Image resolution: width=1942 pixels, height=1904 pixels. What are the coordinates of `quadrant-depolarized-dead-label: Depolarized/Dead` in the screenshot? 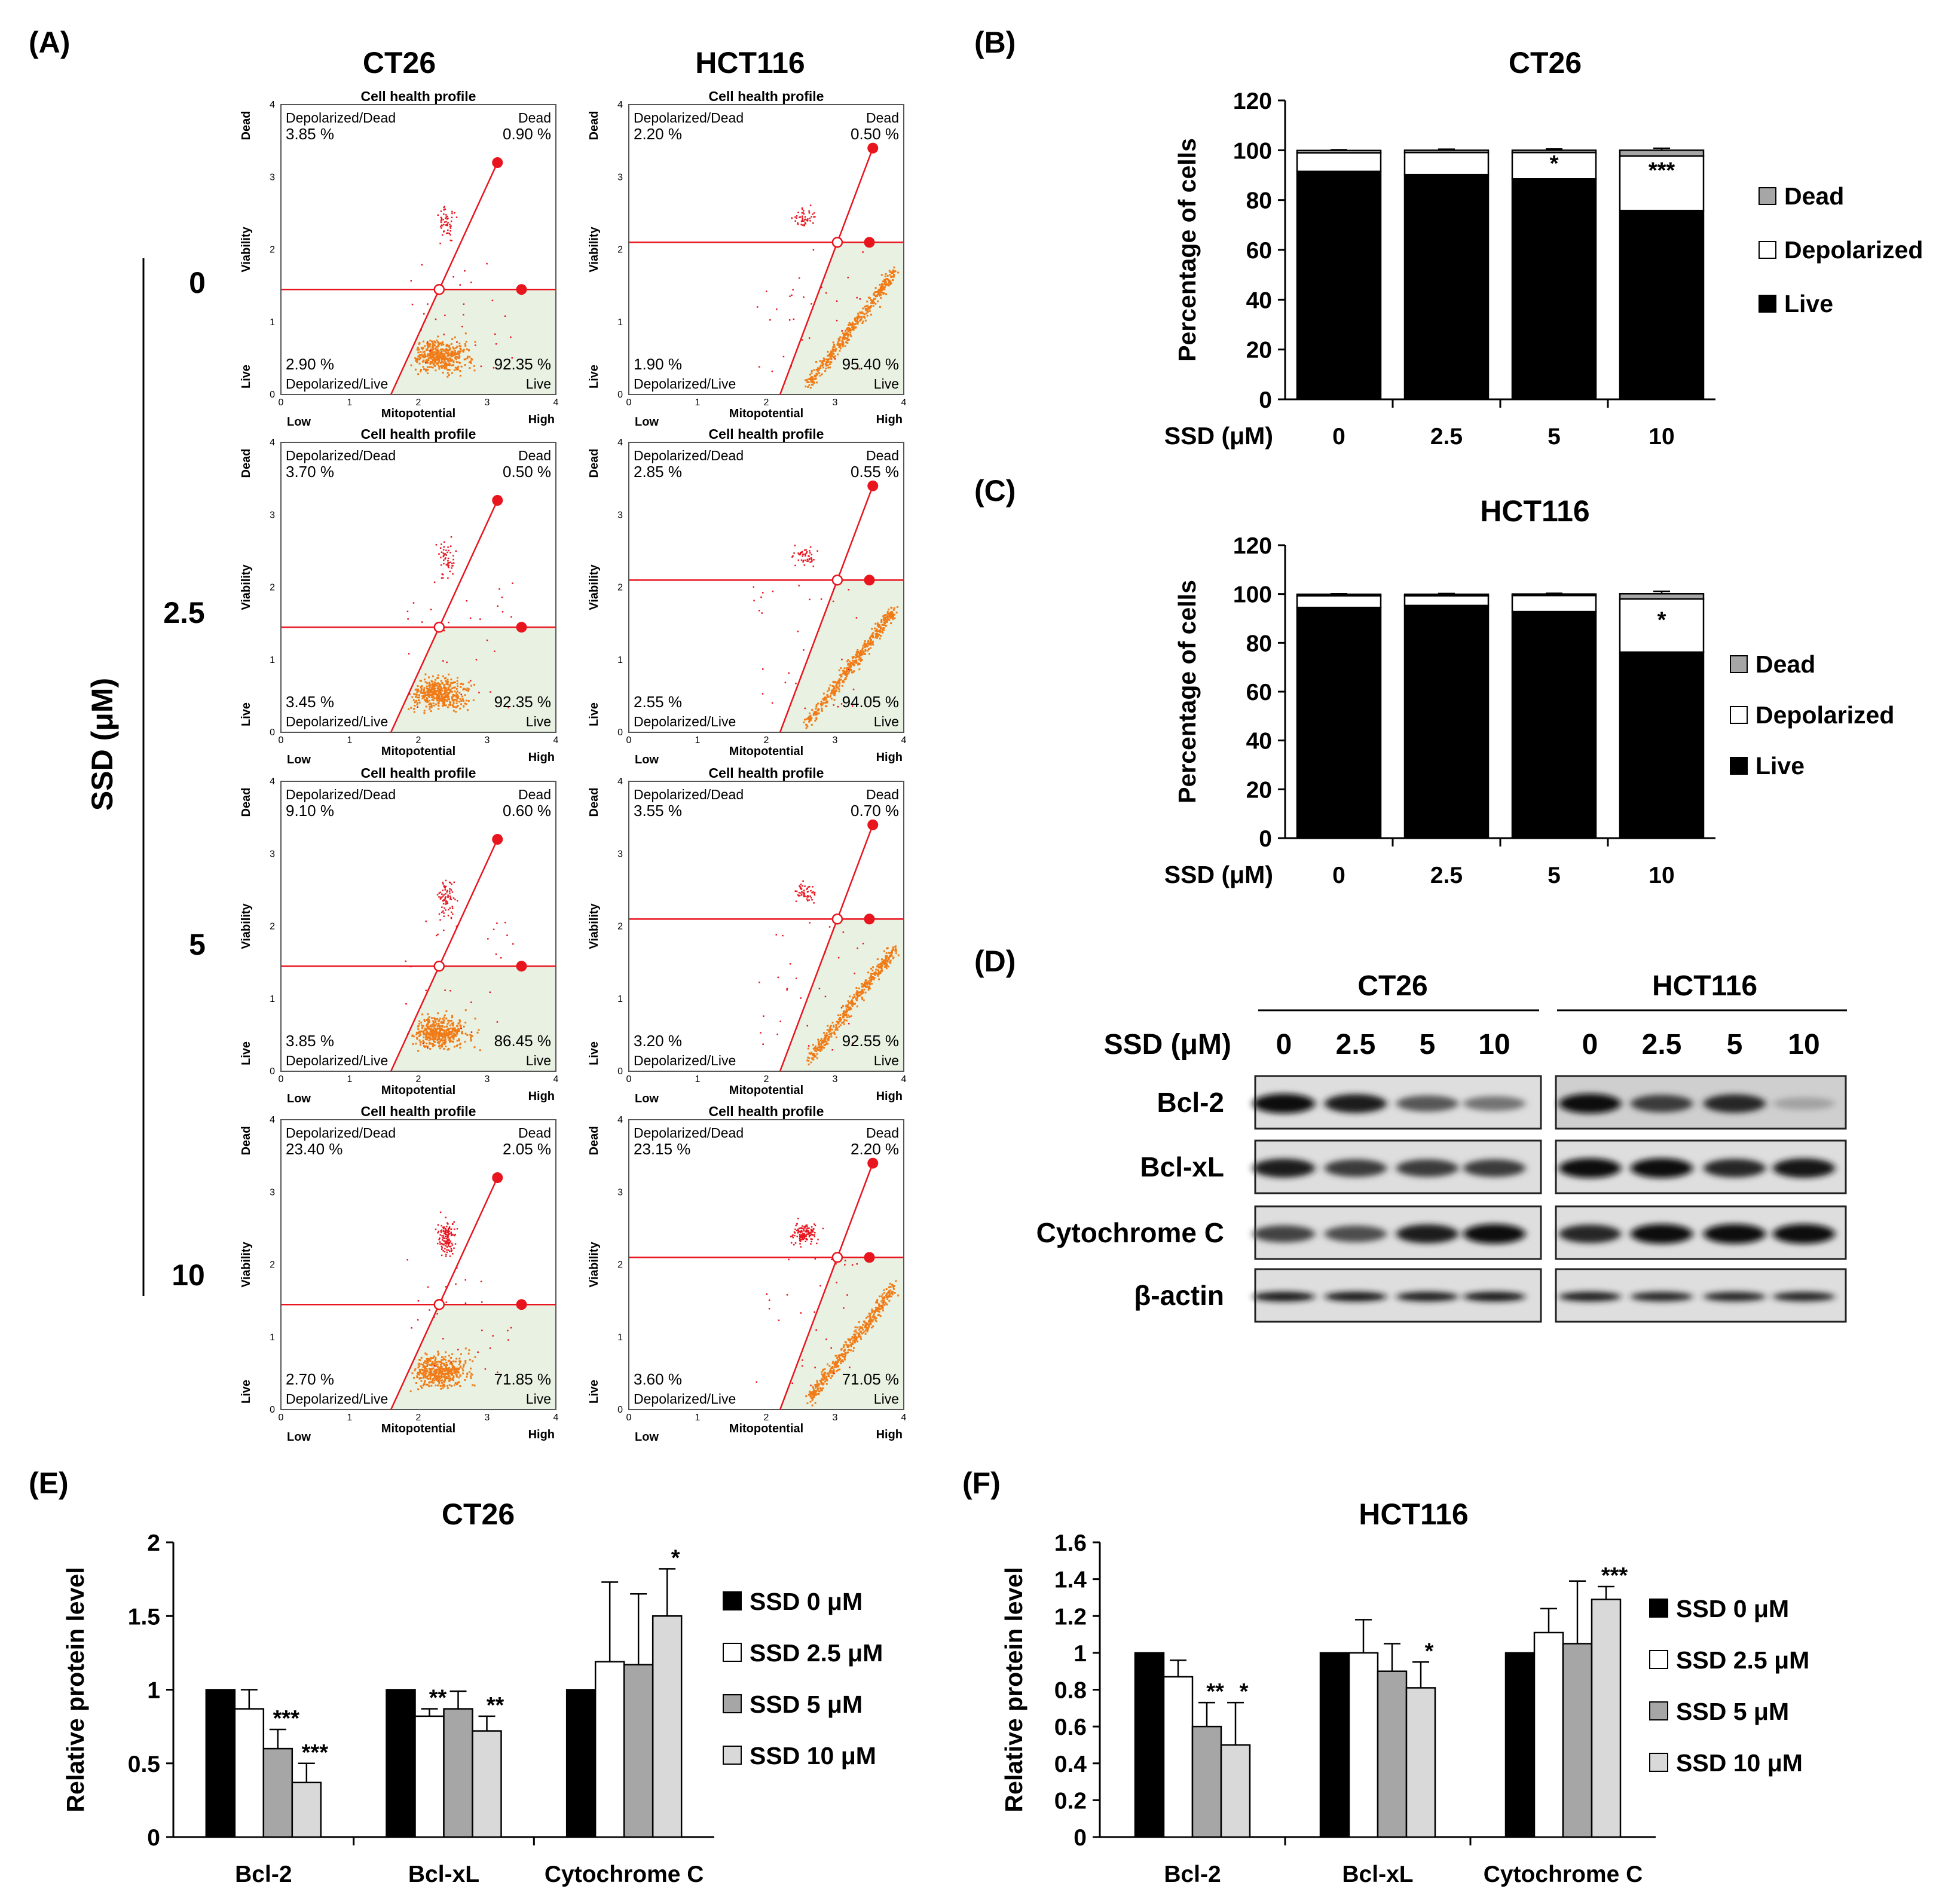 It's located at (689, 794).